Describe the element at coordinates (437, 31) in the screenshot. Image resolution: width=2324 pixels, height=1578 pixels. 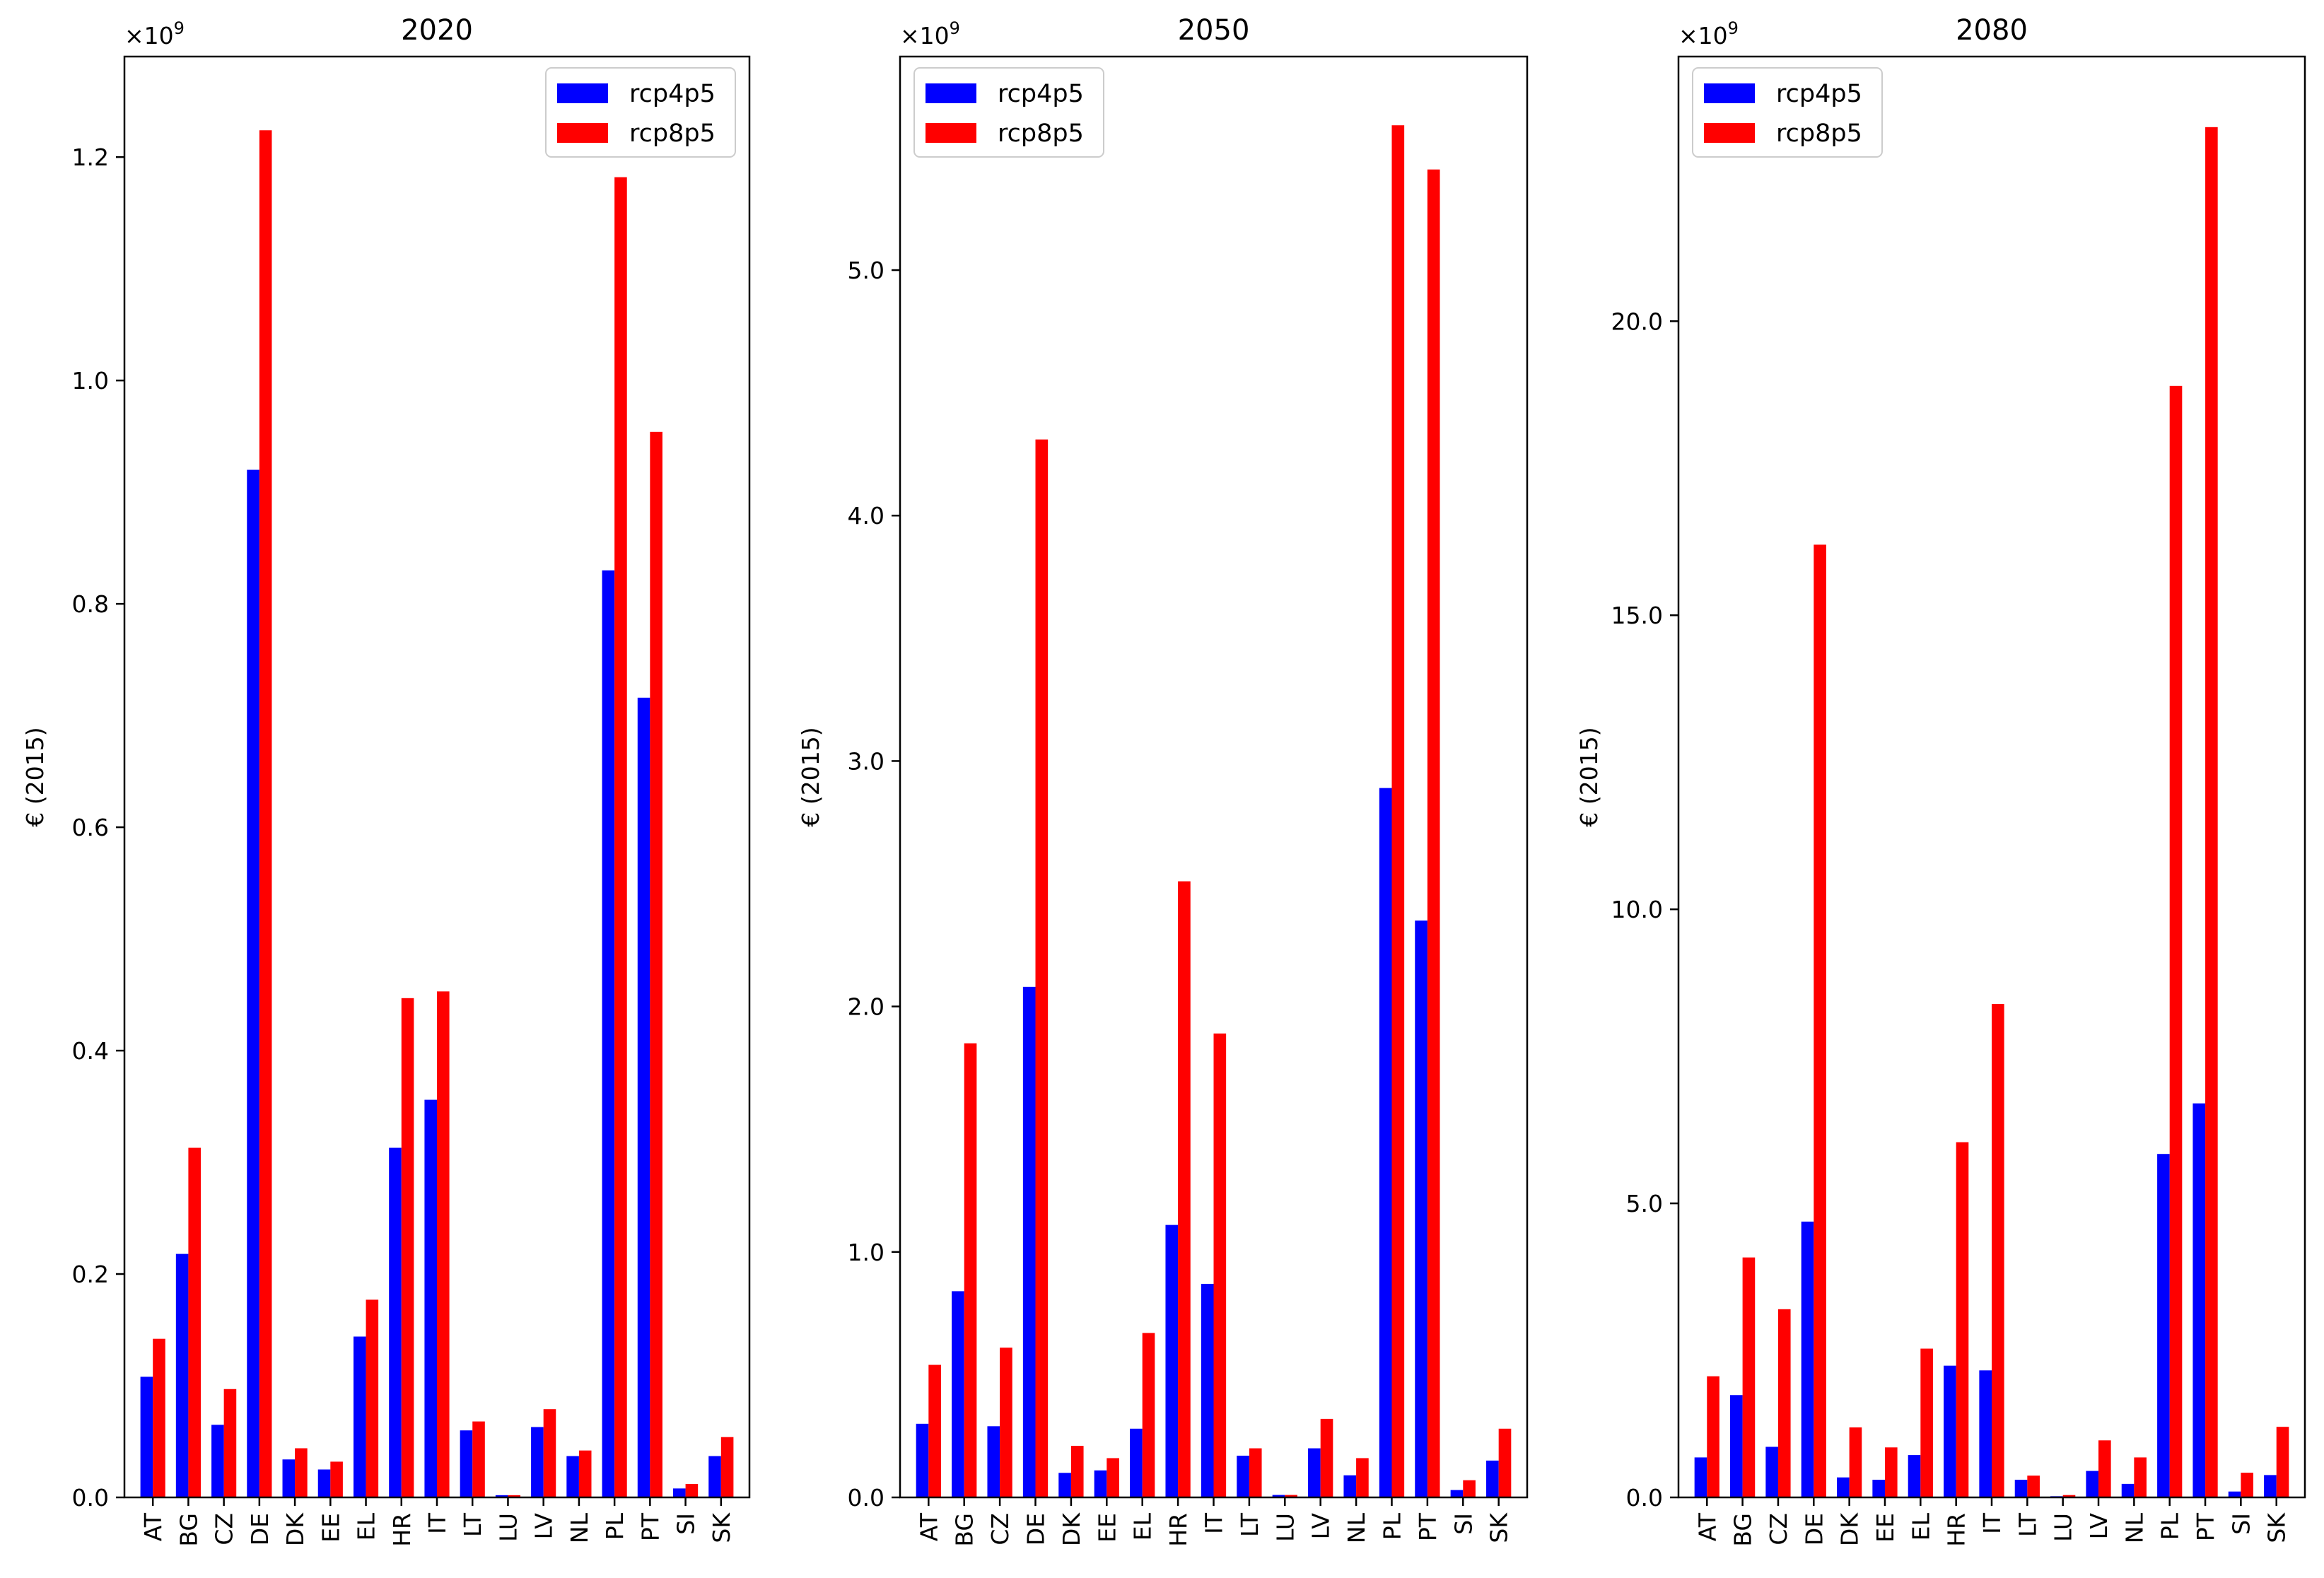
I see `chart-title-2020: 2020` at that location.